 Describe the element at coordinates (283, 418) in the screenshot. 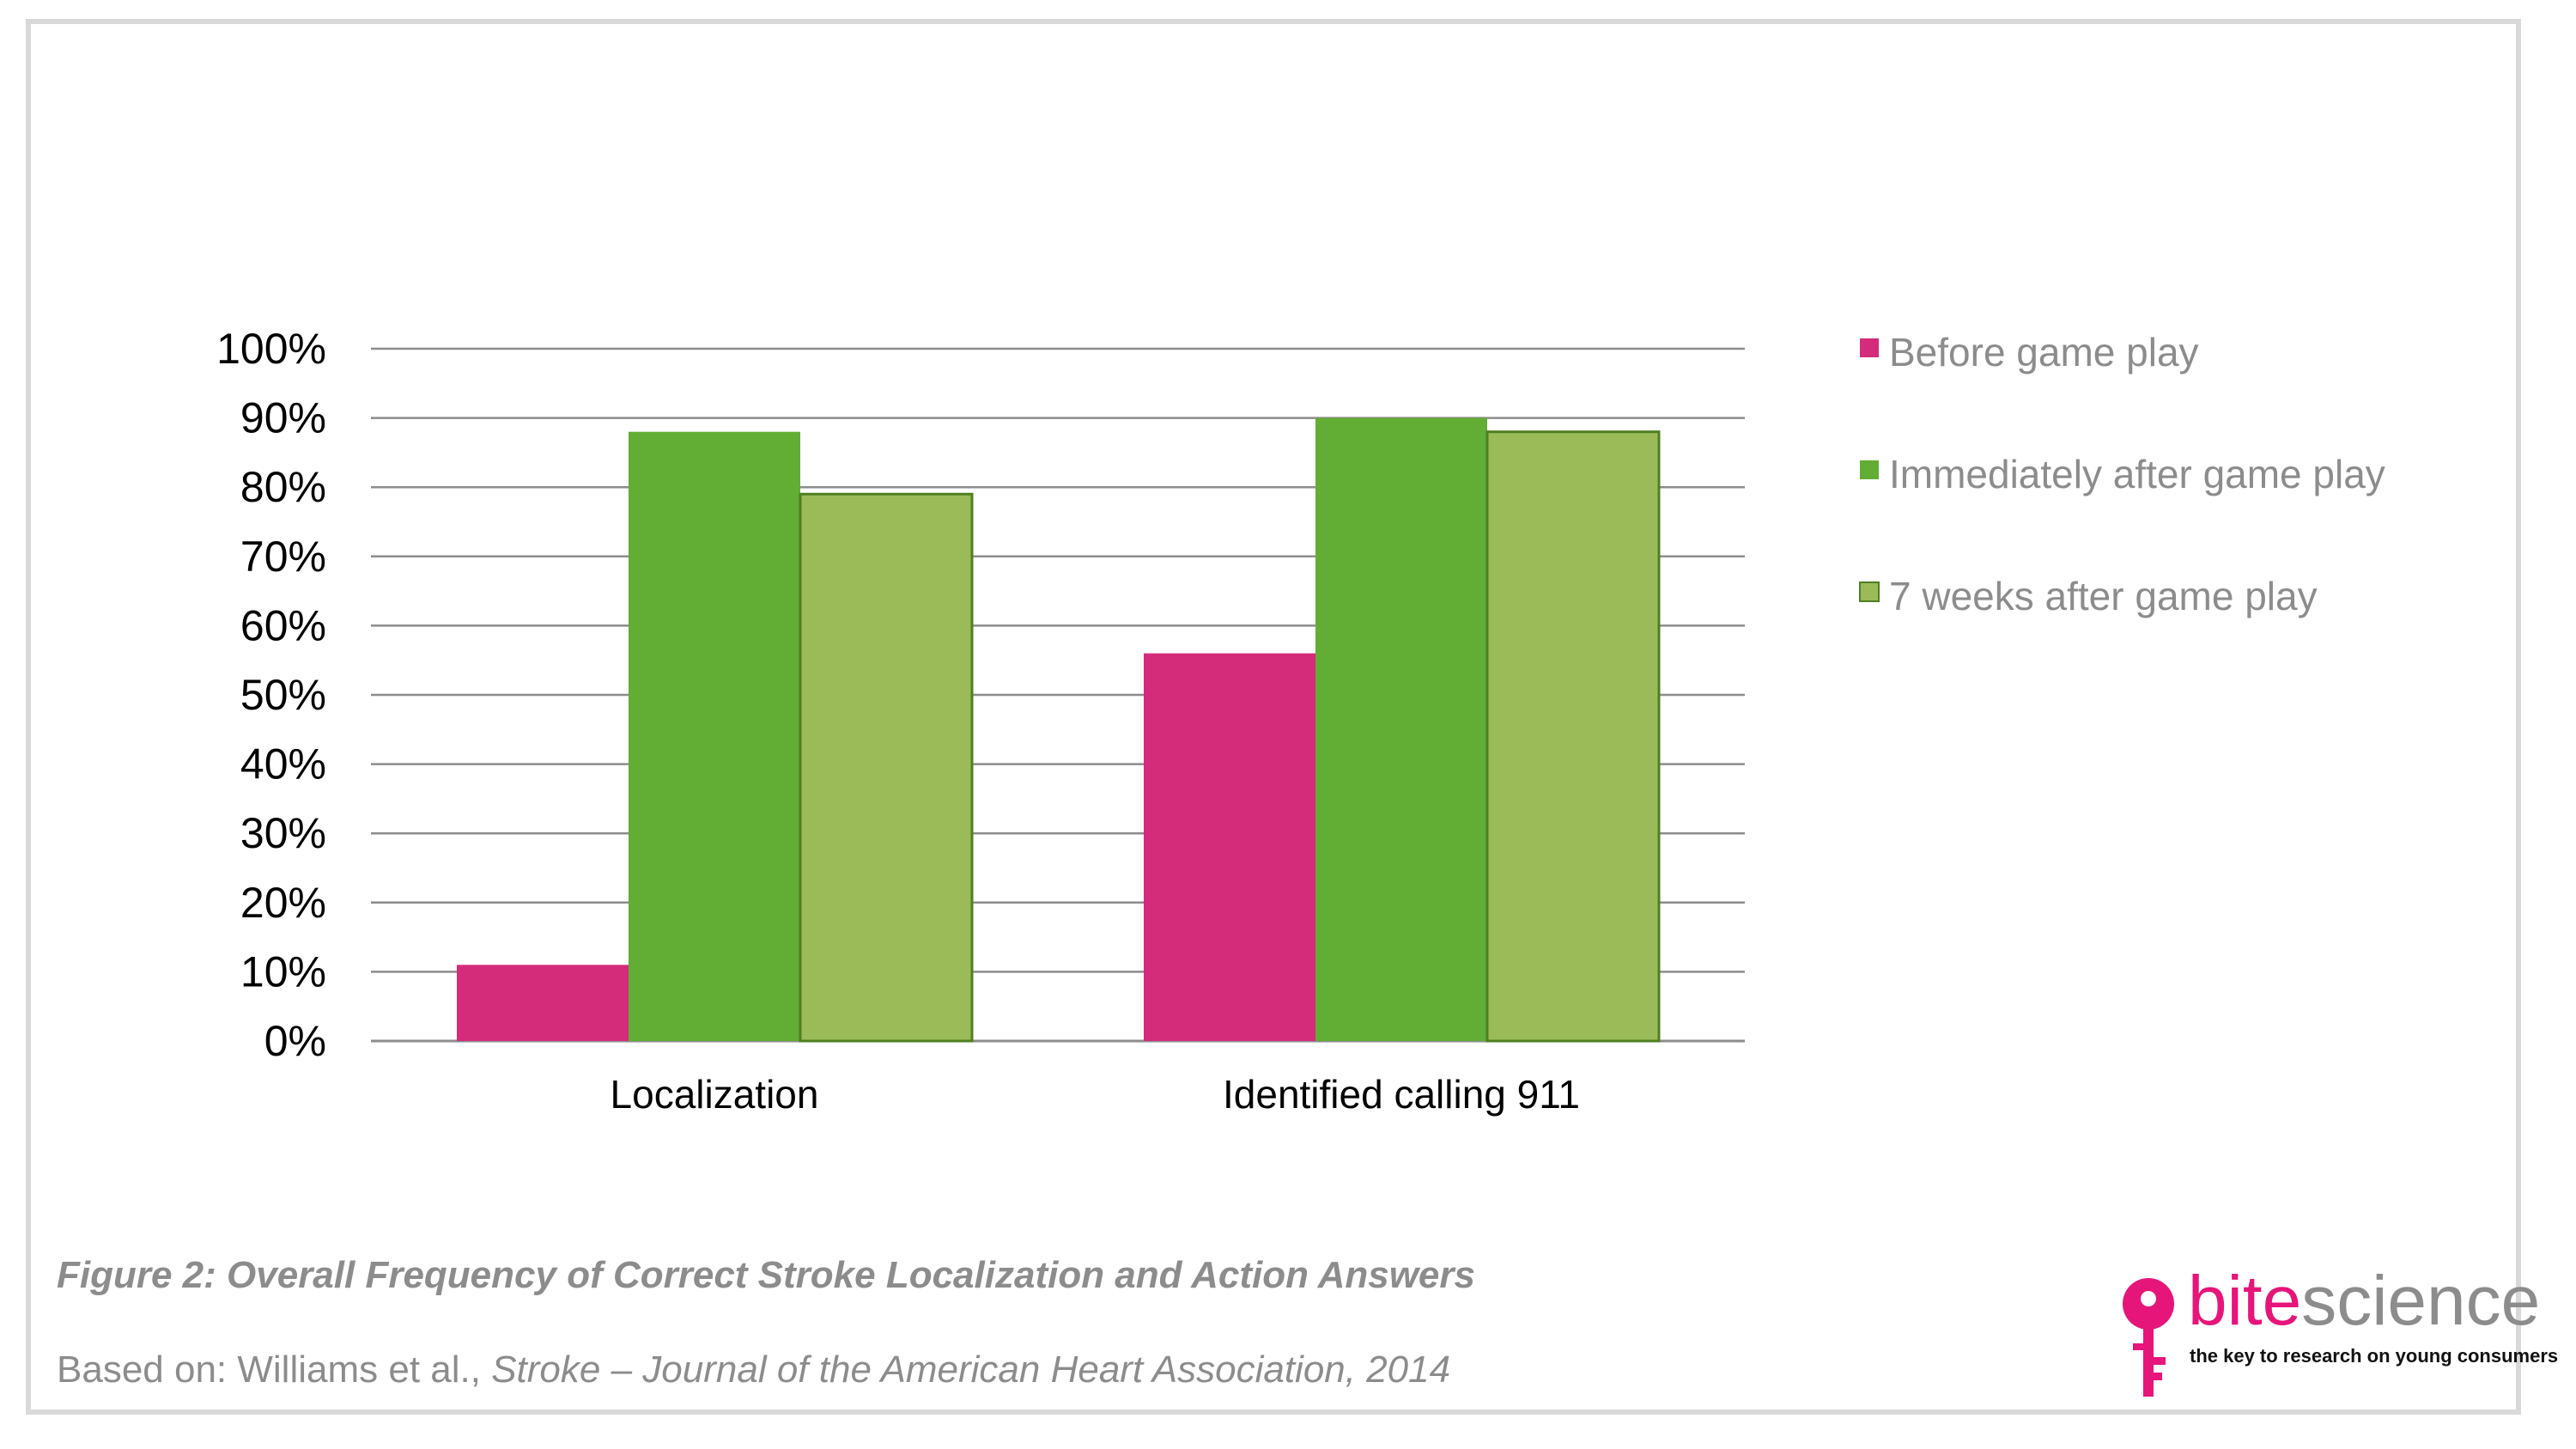

I see `y-tick-label: 90%` at that location.